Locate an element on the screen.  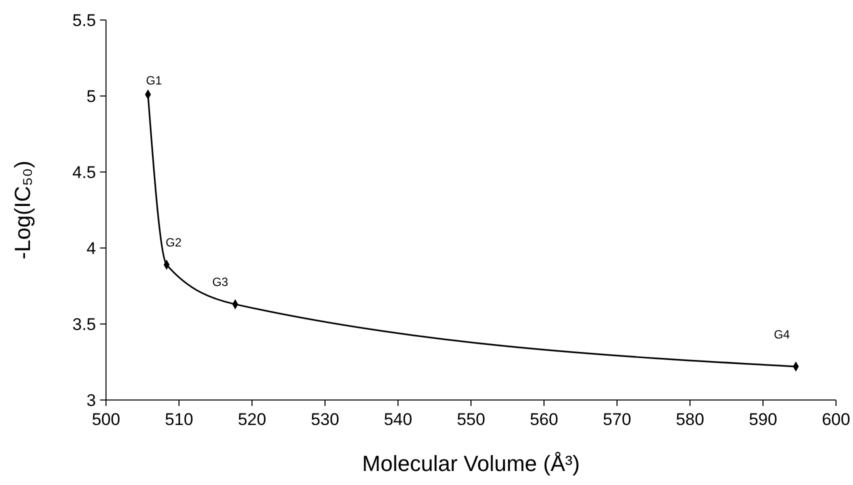
x-tick-label: 520 is located at coordinates (252, 419).